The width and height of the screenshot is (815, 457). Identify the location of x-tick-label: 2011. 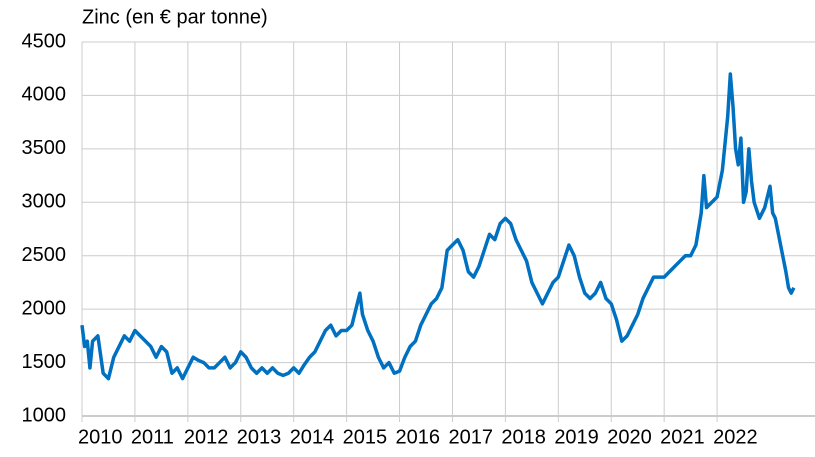
(152, 437).